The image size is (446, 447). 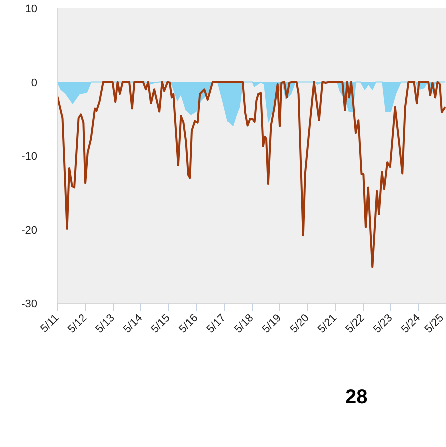 What do you see at coordinates (30, 304) in the screenshot?
I see `y-tick-label: -30` at bounding box center [30, 304].